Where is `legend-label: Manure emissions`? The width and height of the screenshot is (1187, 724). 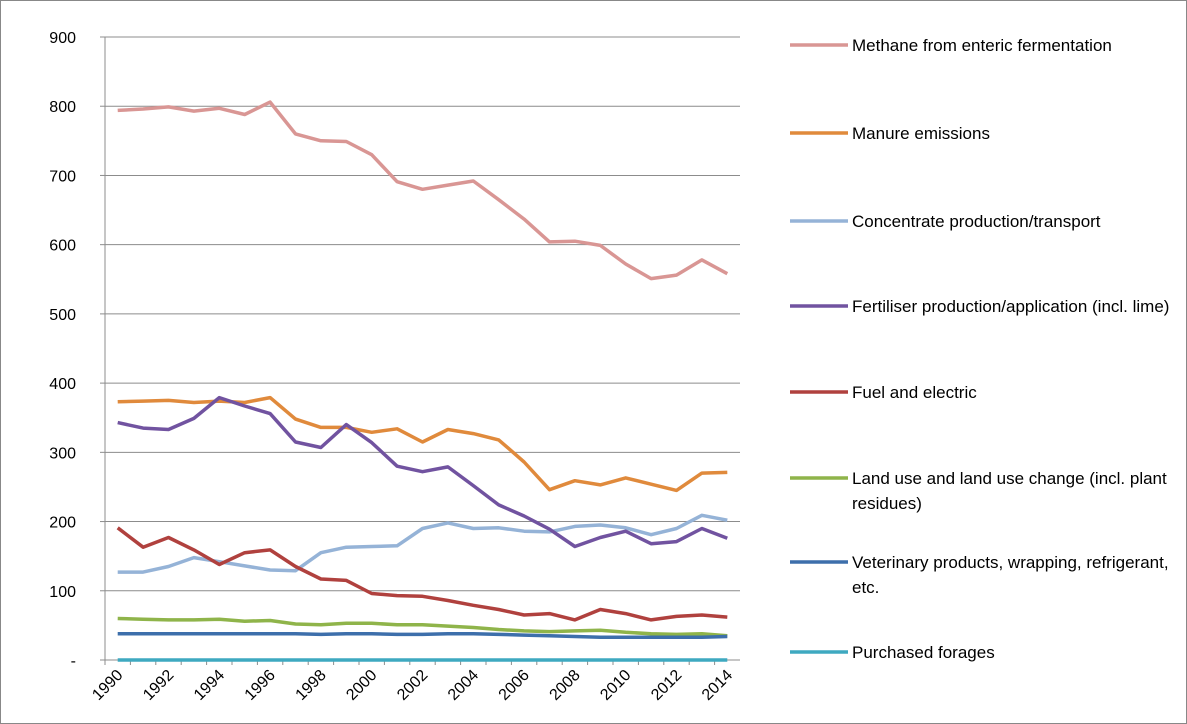
legend-label: Manure emissions is located at coordinates (921, 133).